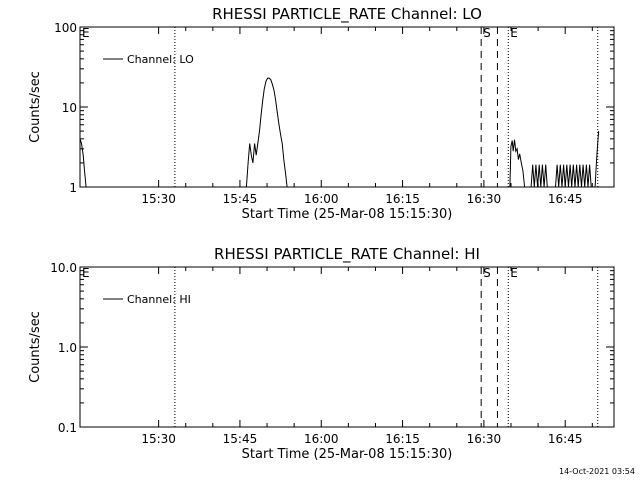 This screenshot has height=480, width=640. Describe the element at coordinates (73, 188) in the screenshot. I see `panel1-y-tick-label: 1` at that location.